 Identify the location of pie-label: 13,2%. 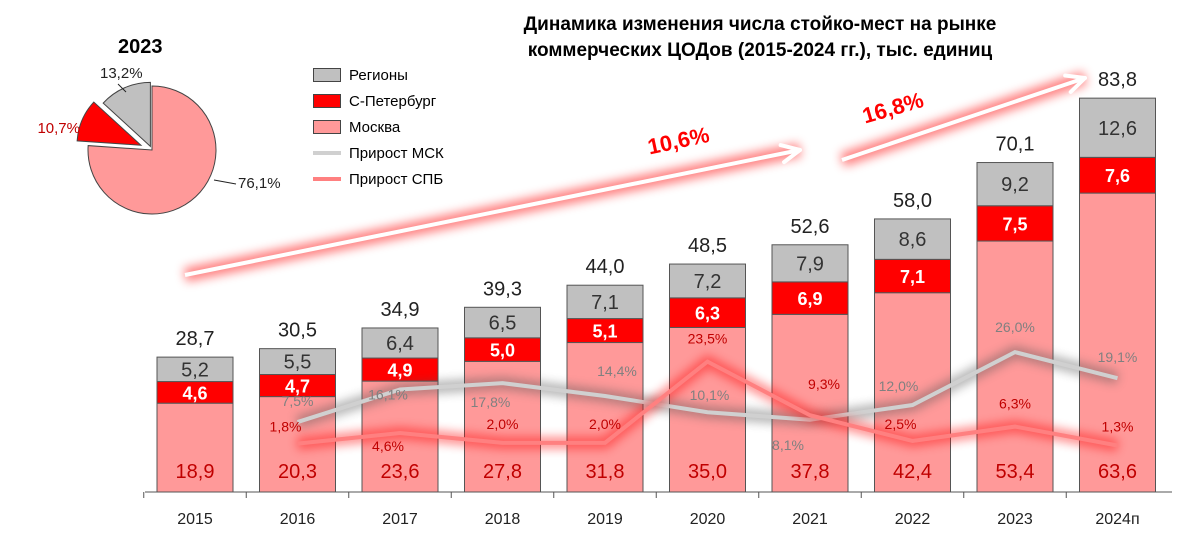
(121, 73).